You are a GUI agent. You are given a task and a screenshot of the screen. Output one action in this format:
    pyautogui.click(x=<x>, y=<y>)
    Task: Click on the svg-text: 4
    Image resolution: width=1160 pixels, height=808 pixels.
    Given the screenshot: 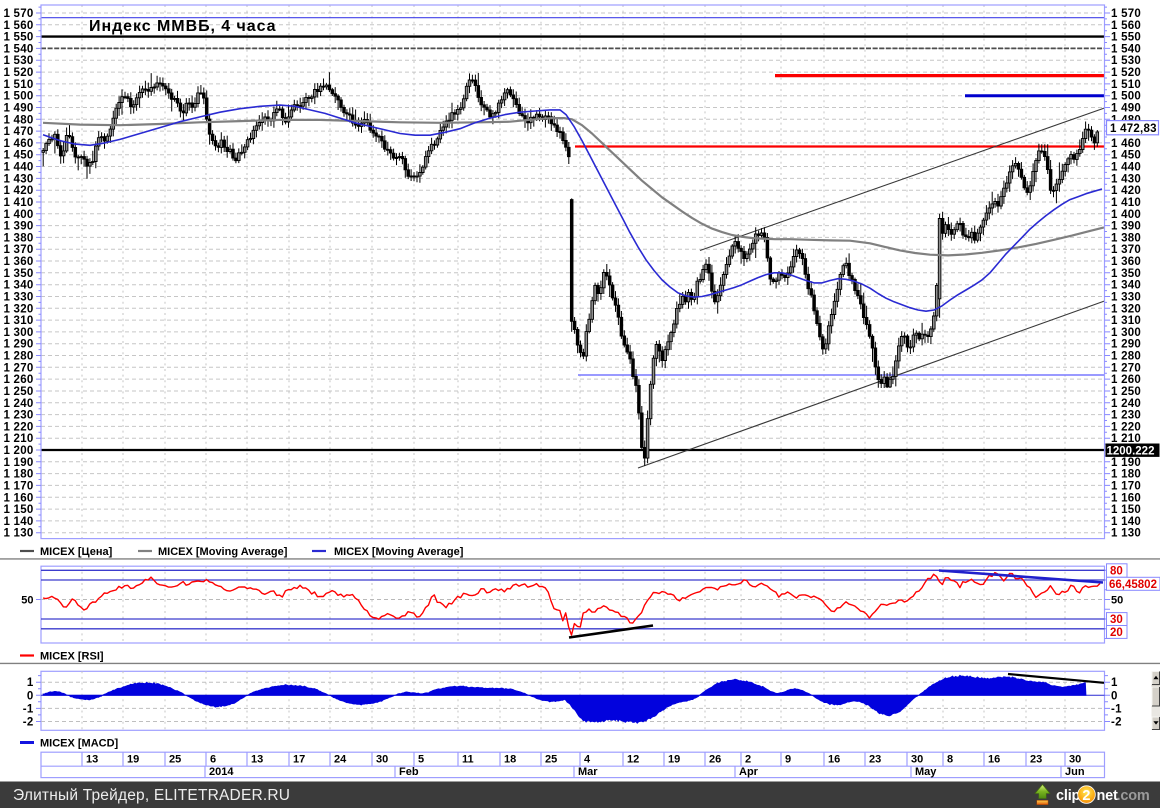 What is the action you would take?
    pyautogui.click(x=587, y=760)
    